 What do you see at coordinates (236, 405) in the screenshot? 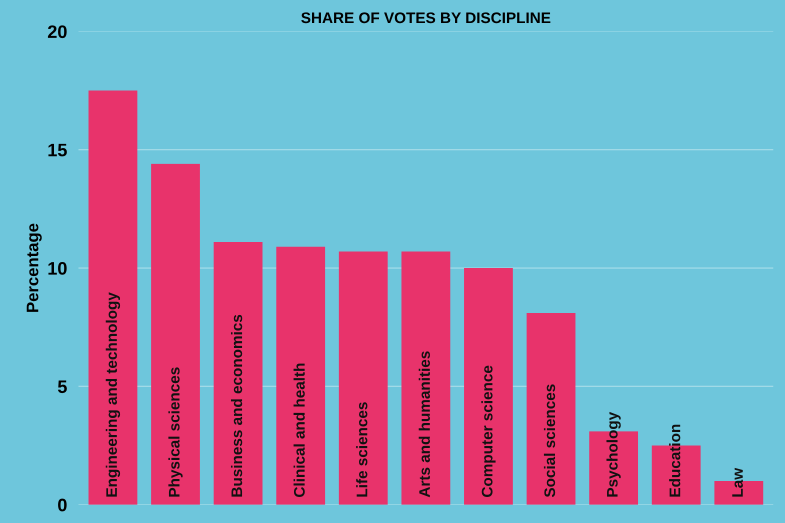
I see `x-tick-label: Business and economics` at bounding box center [236, 405].